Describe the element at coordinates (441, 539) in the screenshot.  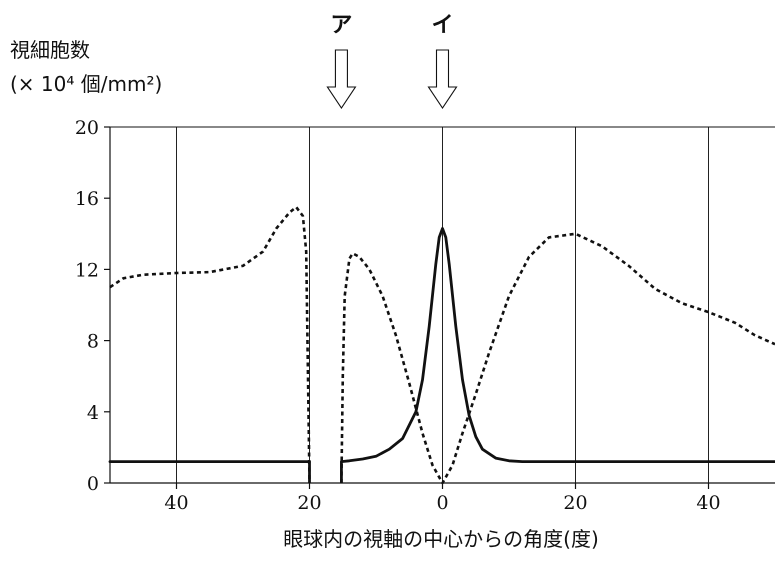
I see `x-axis-title: 眼球内の視軸の中心からの角度(度)` at that location.